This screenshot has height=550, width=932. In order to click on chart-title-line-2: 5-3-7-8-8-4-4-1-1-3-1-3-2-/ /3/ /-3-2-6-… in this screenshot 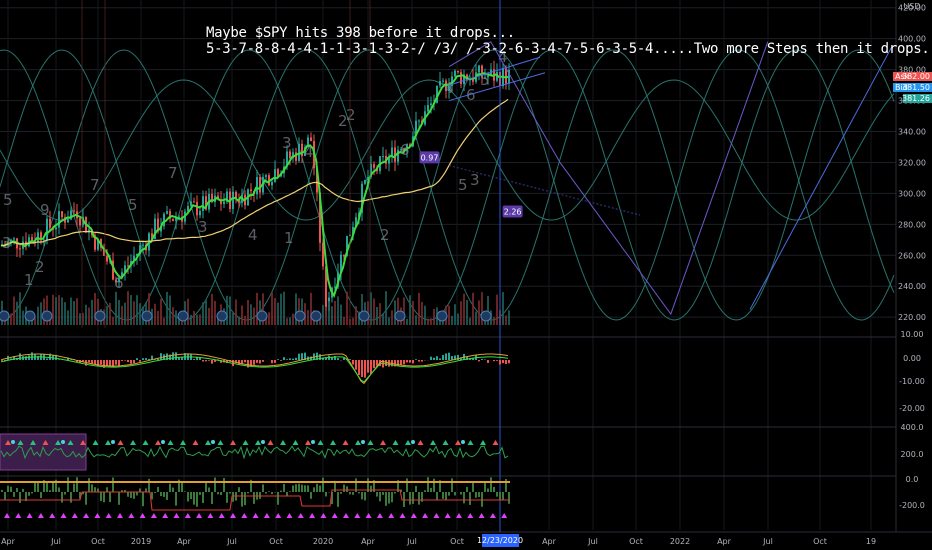, I will do `click(569, 49)`.